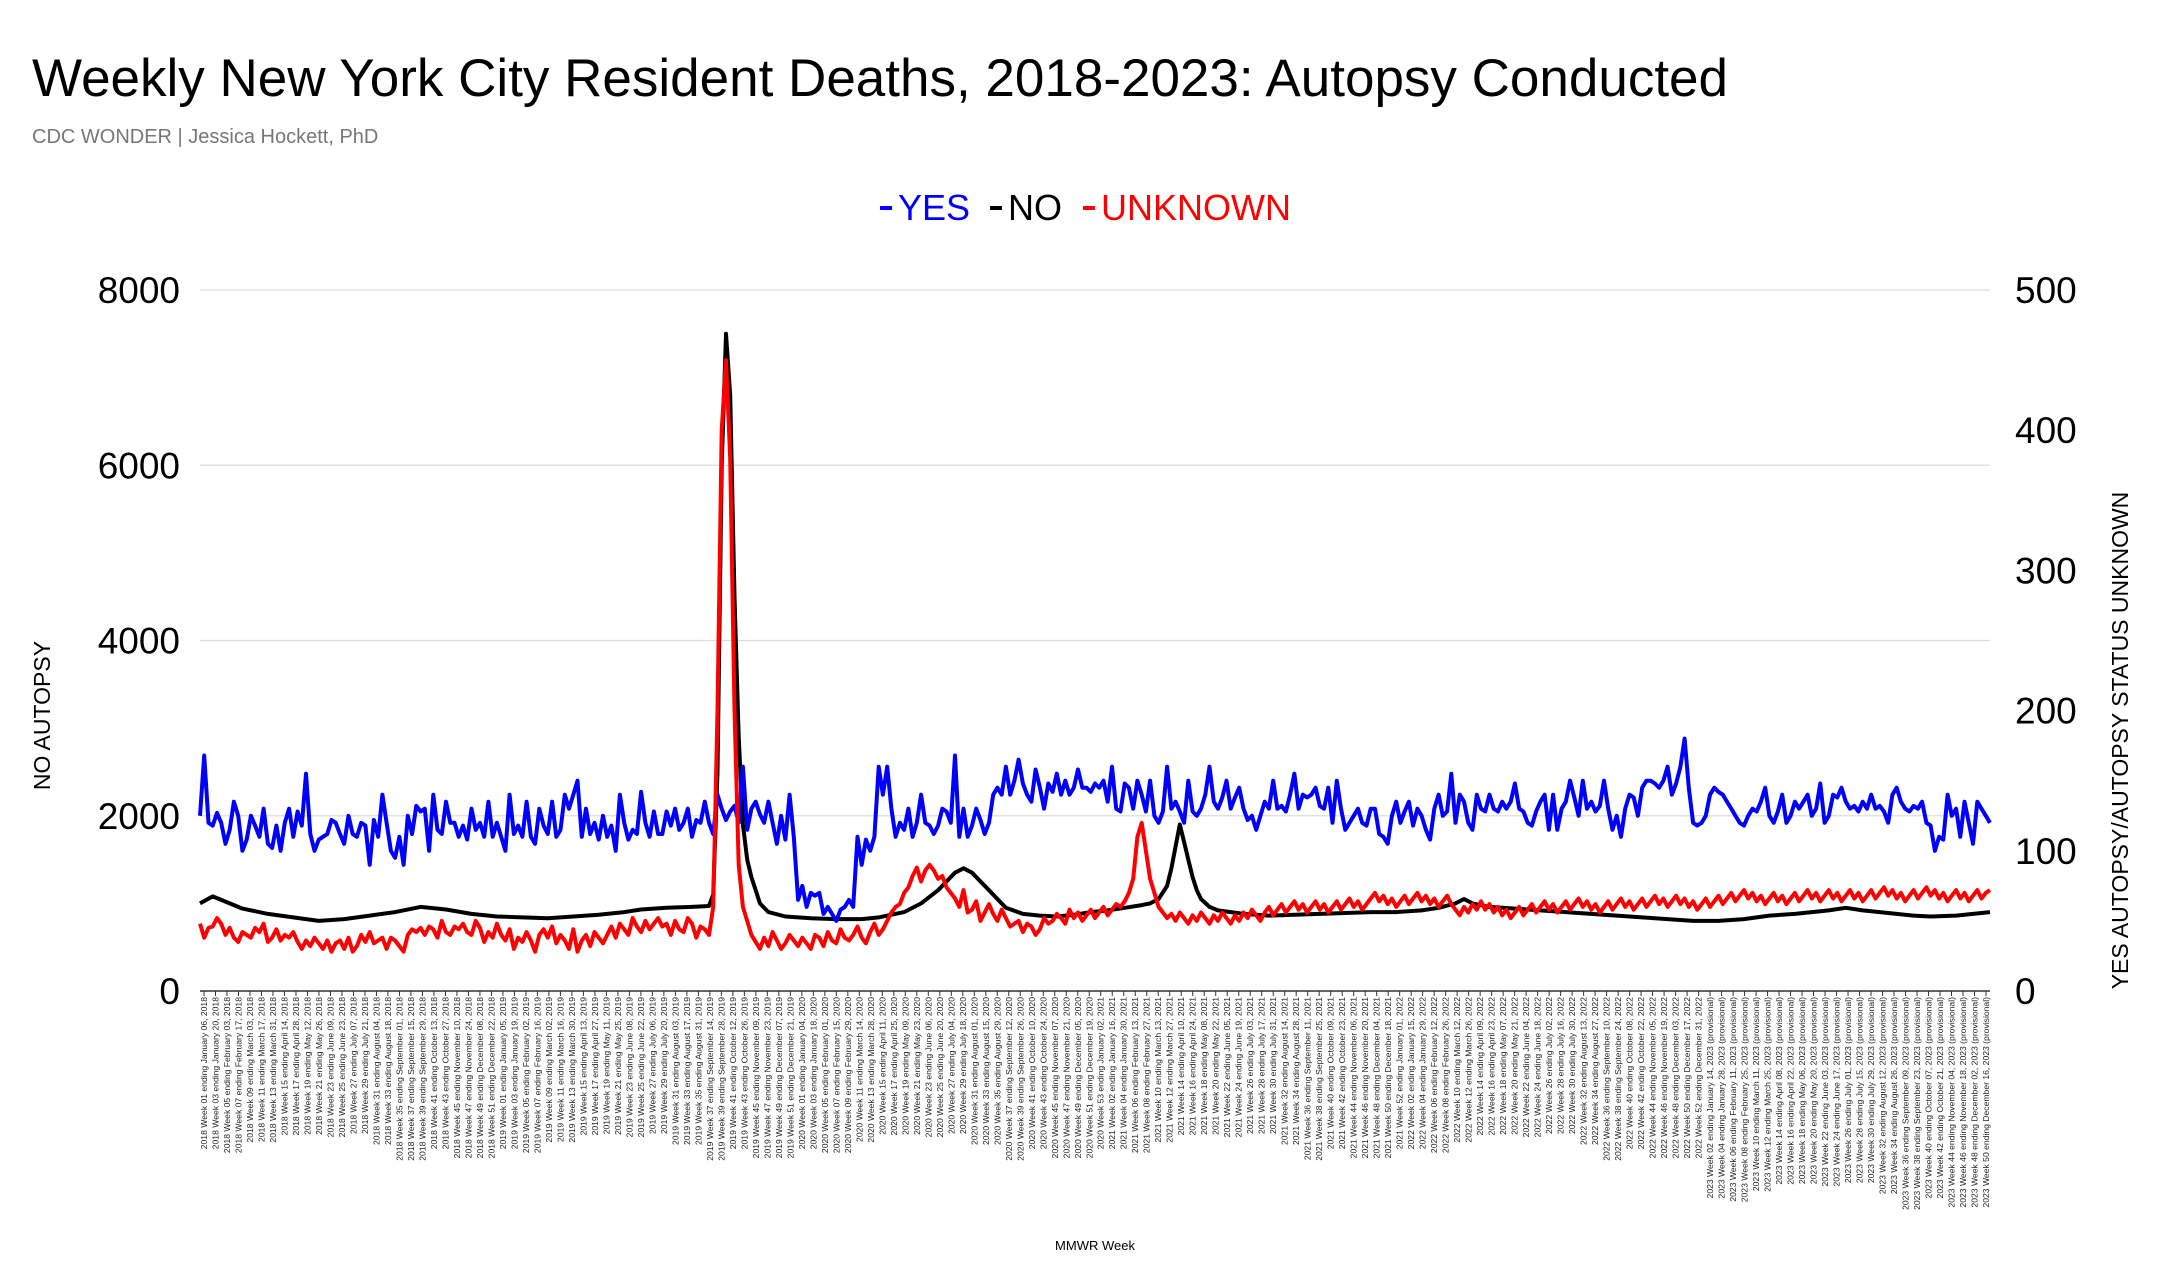 Image resolution: width=2166 pixels, height=1274 pixels. Describe the element at coordinates (2025, 991) in the screenshot. I see `y-right-tick-label: 0` at that location.